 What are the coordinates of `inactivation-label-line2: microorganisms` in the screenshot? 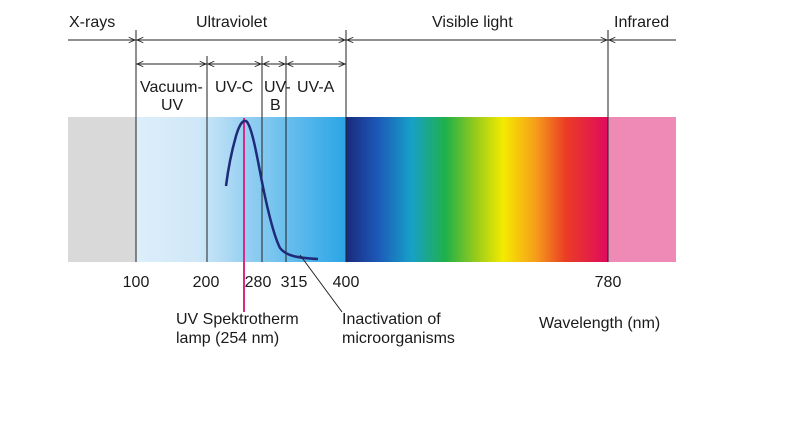 It's located at (398, 338).